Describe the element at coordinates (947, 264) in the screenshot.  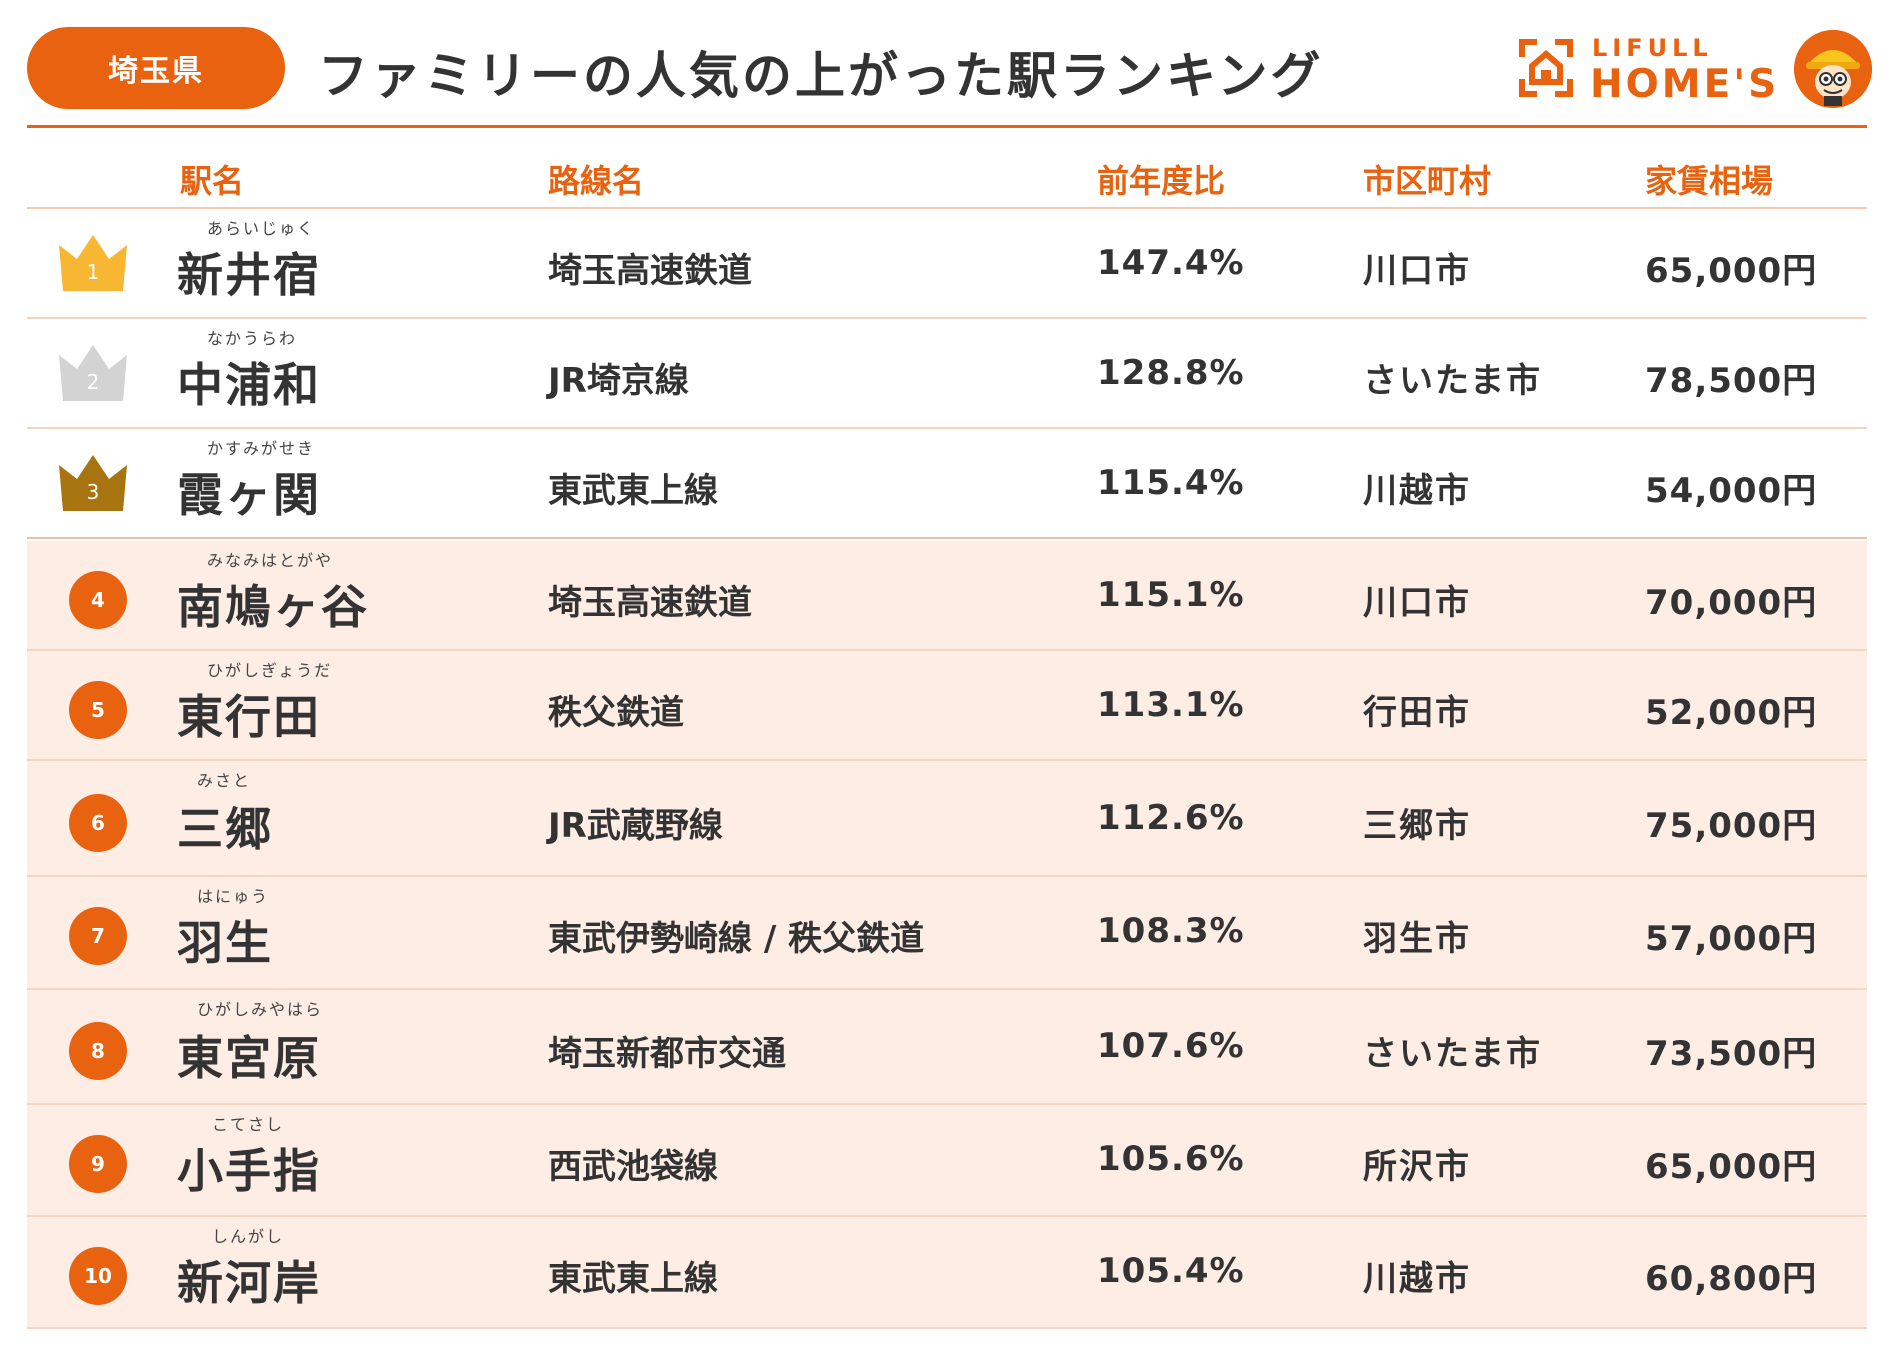
I see `table-row: 1 あらいじゅく 新井宿 埼玉高速鉄道 147.4% 川口市 65,000円` at that location.